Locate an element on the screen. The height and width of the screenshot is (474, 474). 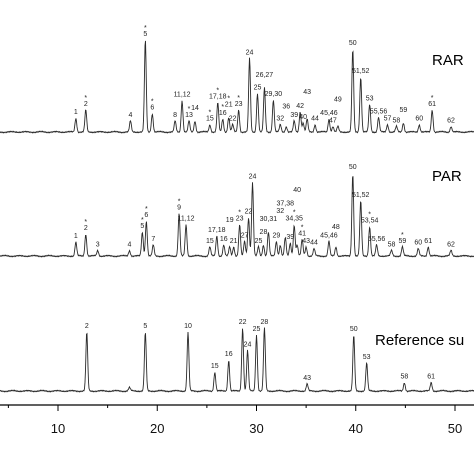
x-tick-label: 10 is located at coordinates (58, 428).